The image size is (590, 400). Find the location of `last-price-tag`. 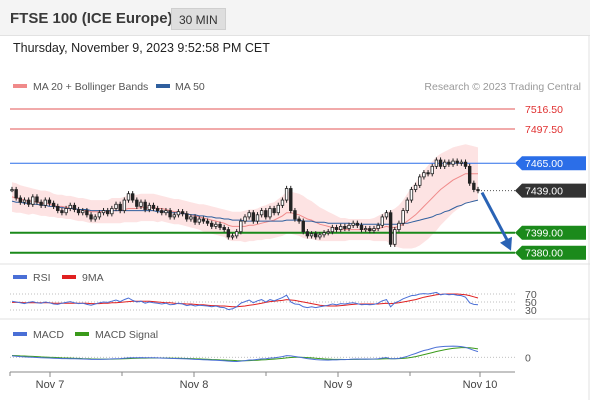

last-price-tag is located at coordinates (550, 190).